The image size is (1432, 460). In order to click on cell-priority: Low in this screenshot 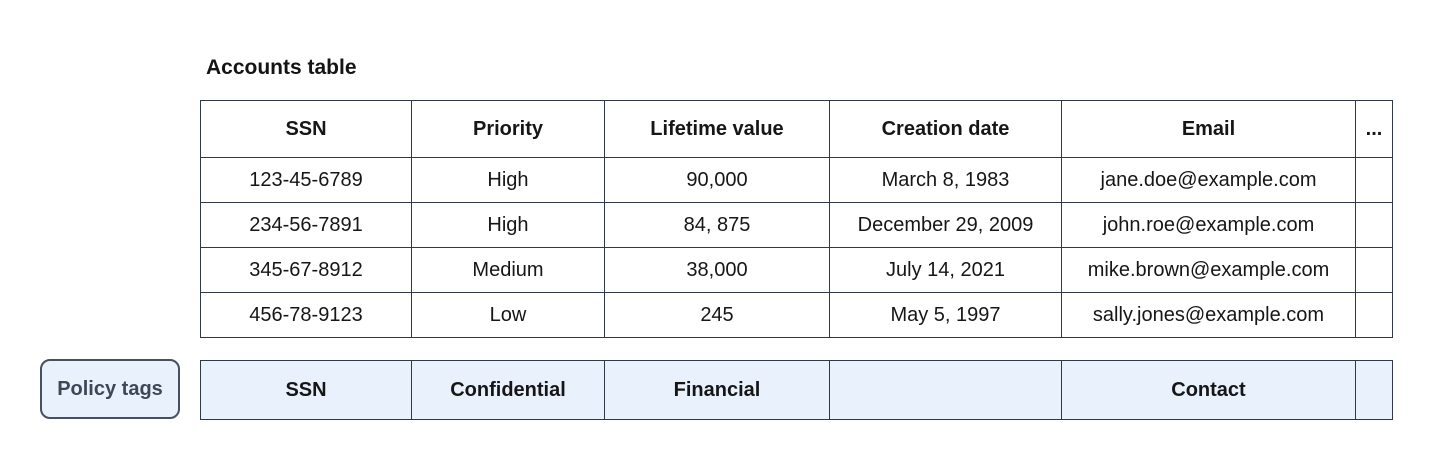, I will do `click(508, 315)`.